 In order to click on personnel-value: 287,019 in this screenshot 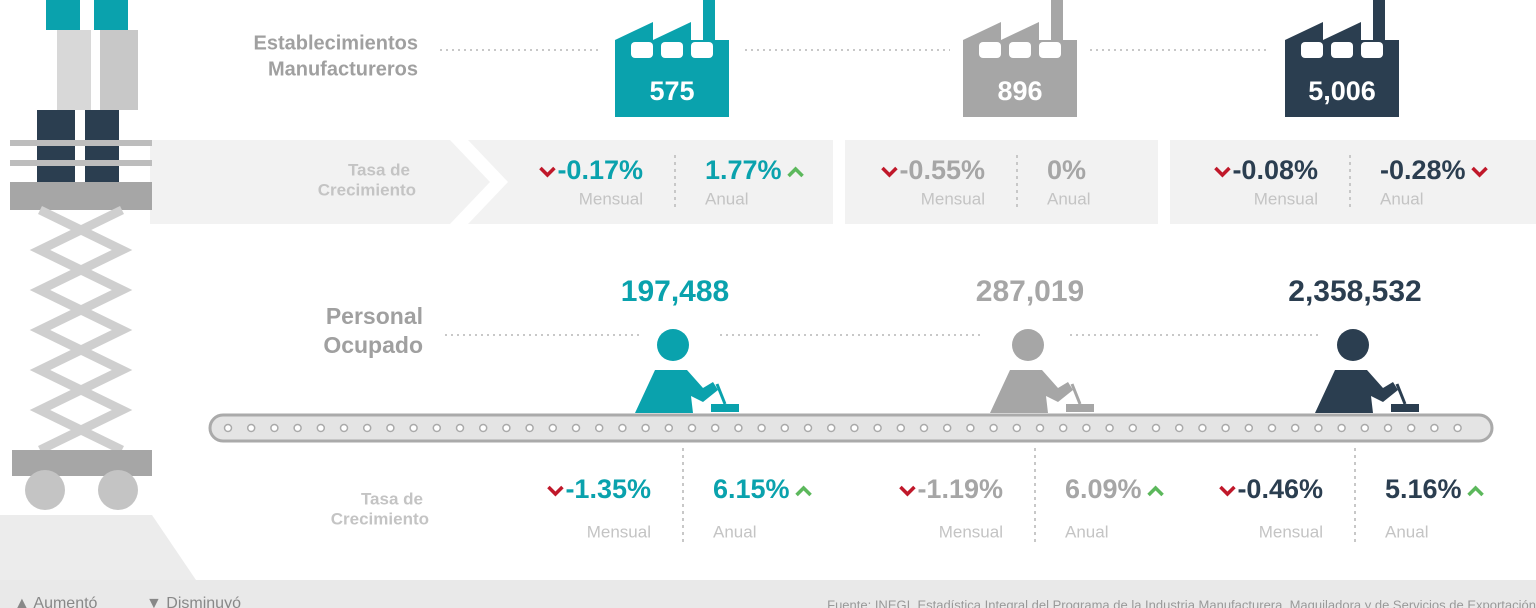, I will do `click(1030, 291)`.